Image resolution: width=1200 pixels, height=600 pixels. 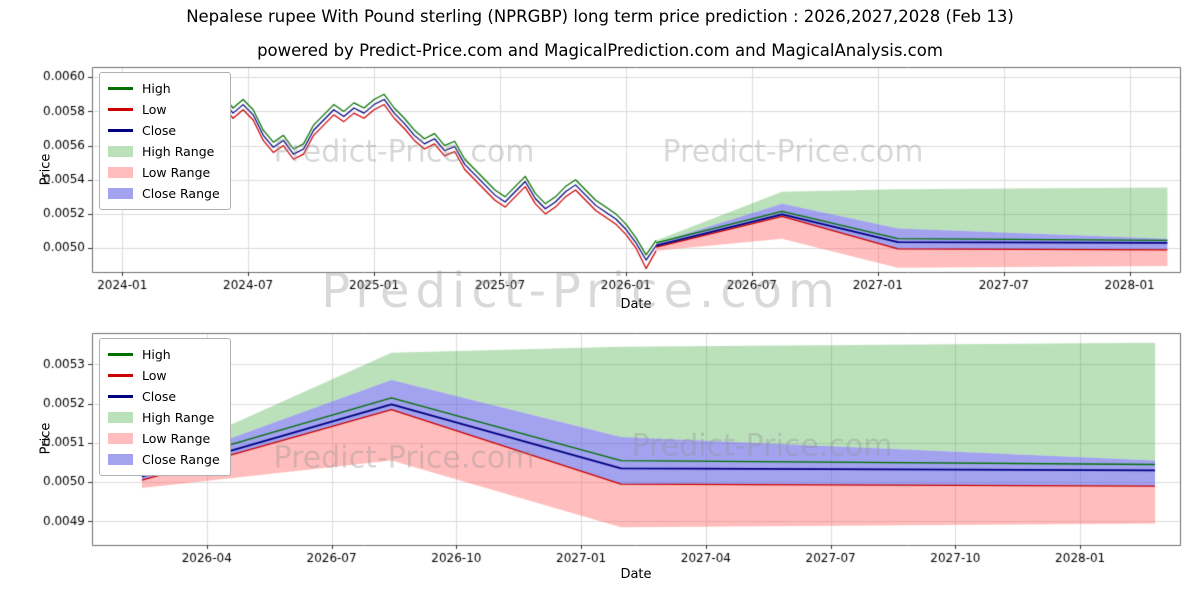 What do you see at coordinates (636, 574) in the screenshot?
I see `x-axis-label-bottom: Date` at bounding box center [636, 574].